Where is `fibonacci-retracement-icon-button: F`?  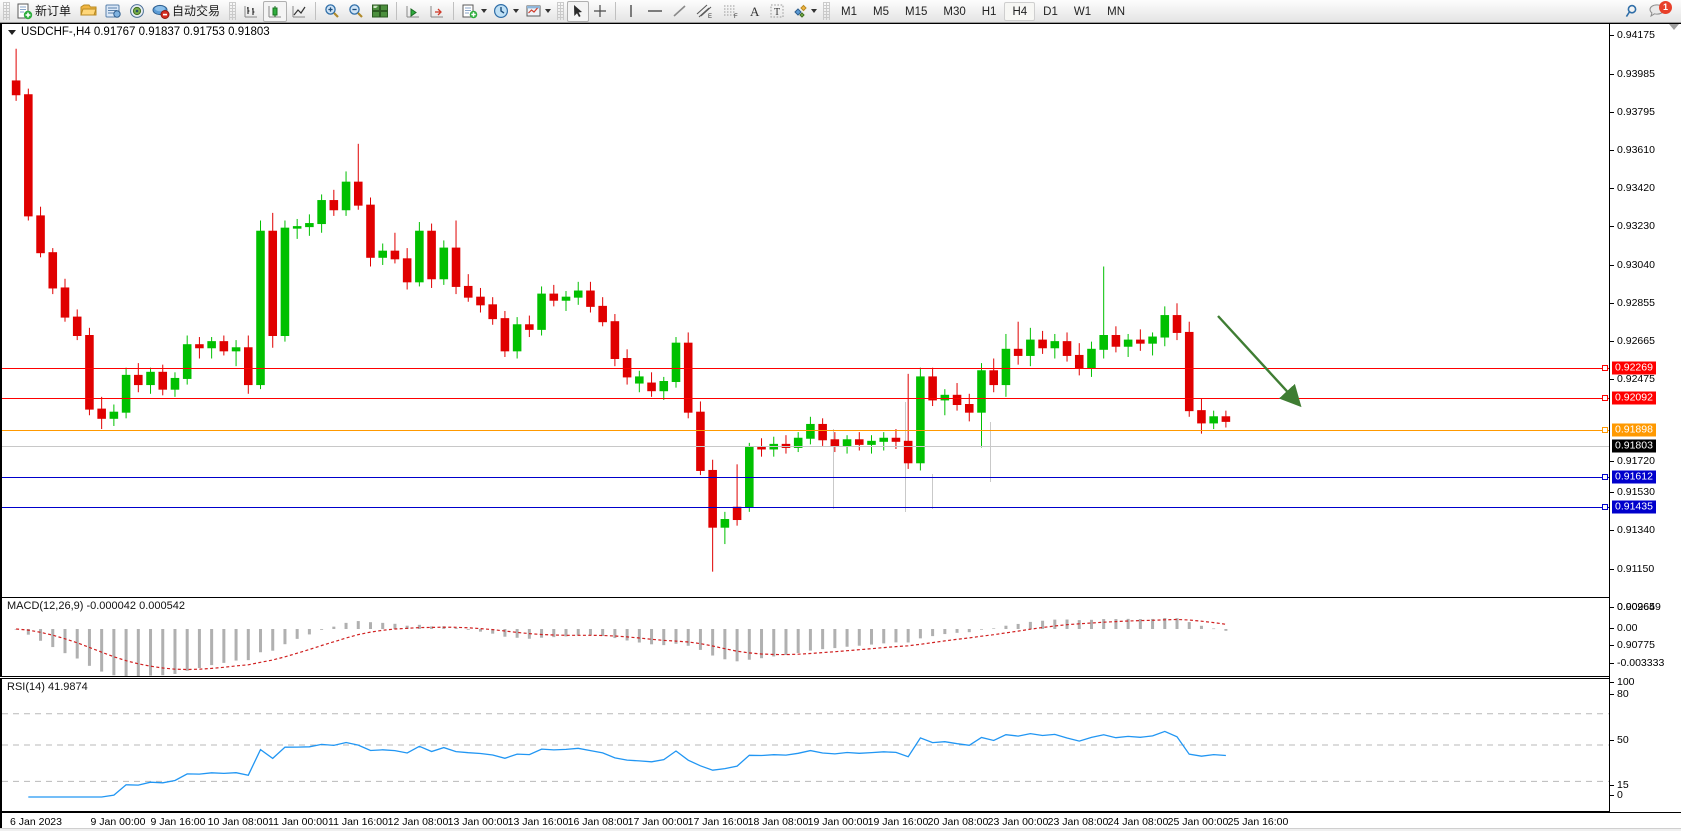 fibonacci-retracement-icon-button: F is located at coordinates (731, 11).